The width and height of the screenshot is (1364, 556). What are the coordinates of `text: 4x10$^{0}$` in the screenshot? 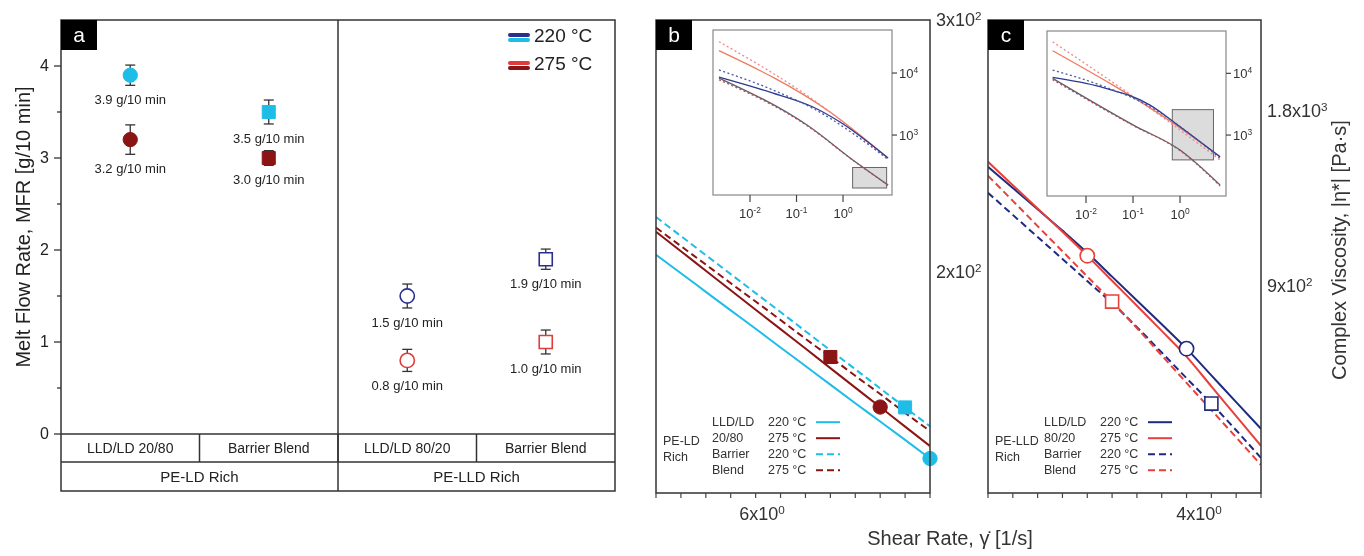 It's located at (1199, 513).